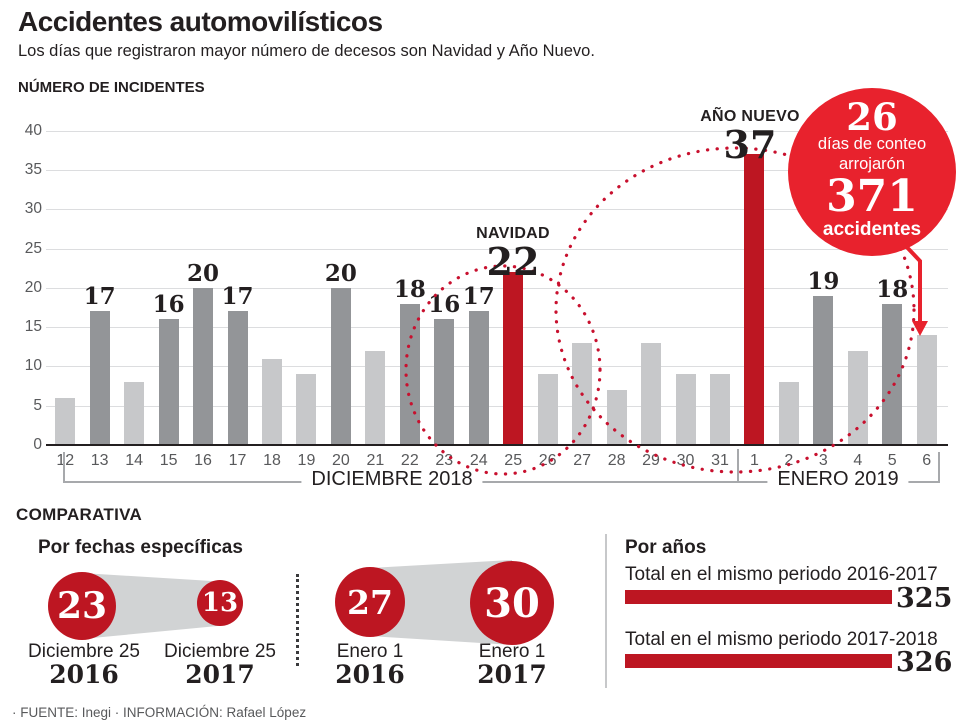  Describe the element at coordinates (64, 467) in the screenshot. I see `bracket-tick-left` at that location.